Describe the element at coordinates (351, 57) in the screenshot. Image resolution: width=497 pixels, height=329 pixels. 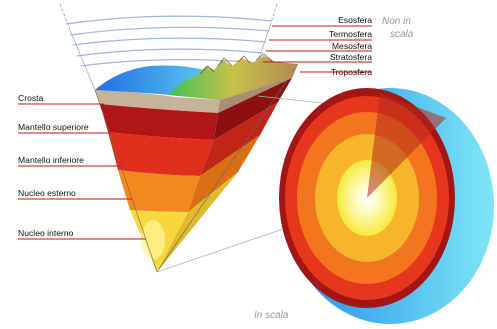
I see `label-stratosphere: Stratosfera` at that location.